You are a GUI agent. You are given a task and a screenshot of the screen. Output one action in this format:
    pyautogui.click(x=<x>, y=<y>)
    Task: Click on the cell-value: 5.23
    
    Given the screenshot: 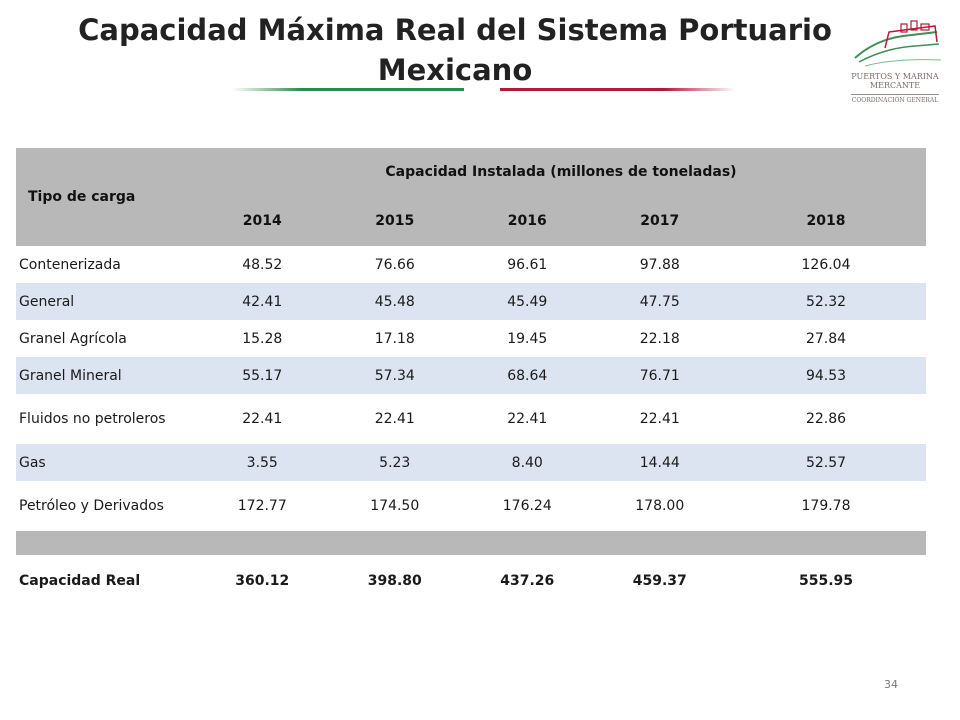 What is the action you would take?
    pyautogui.click(x=394, y=462)
    